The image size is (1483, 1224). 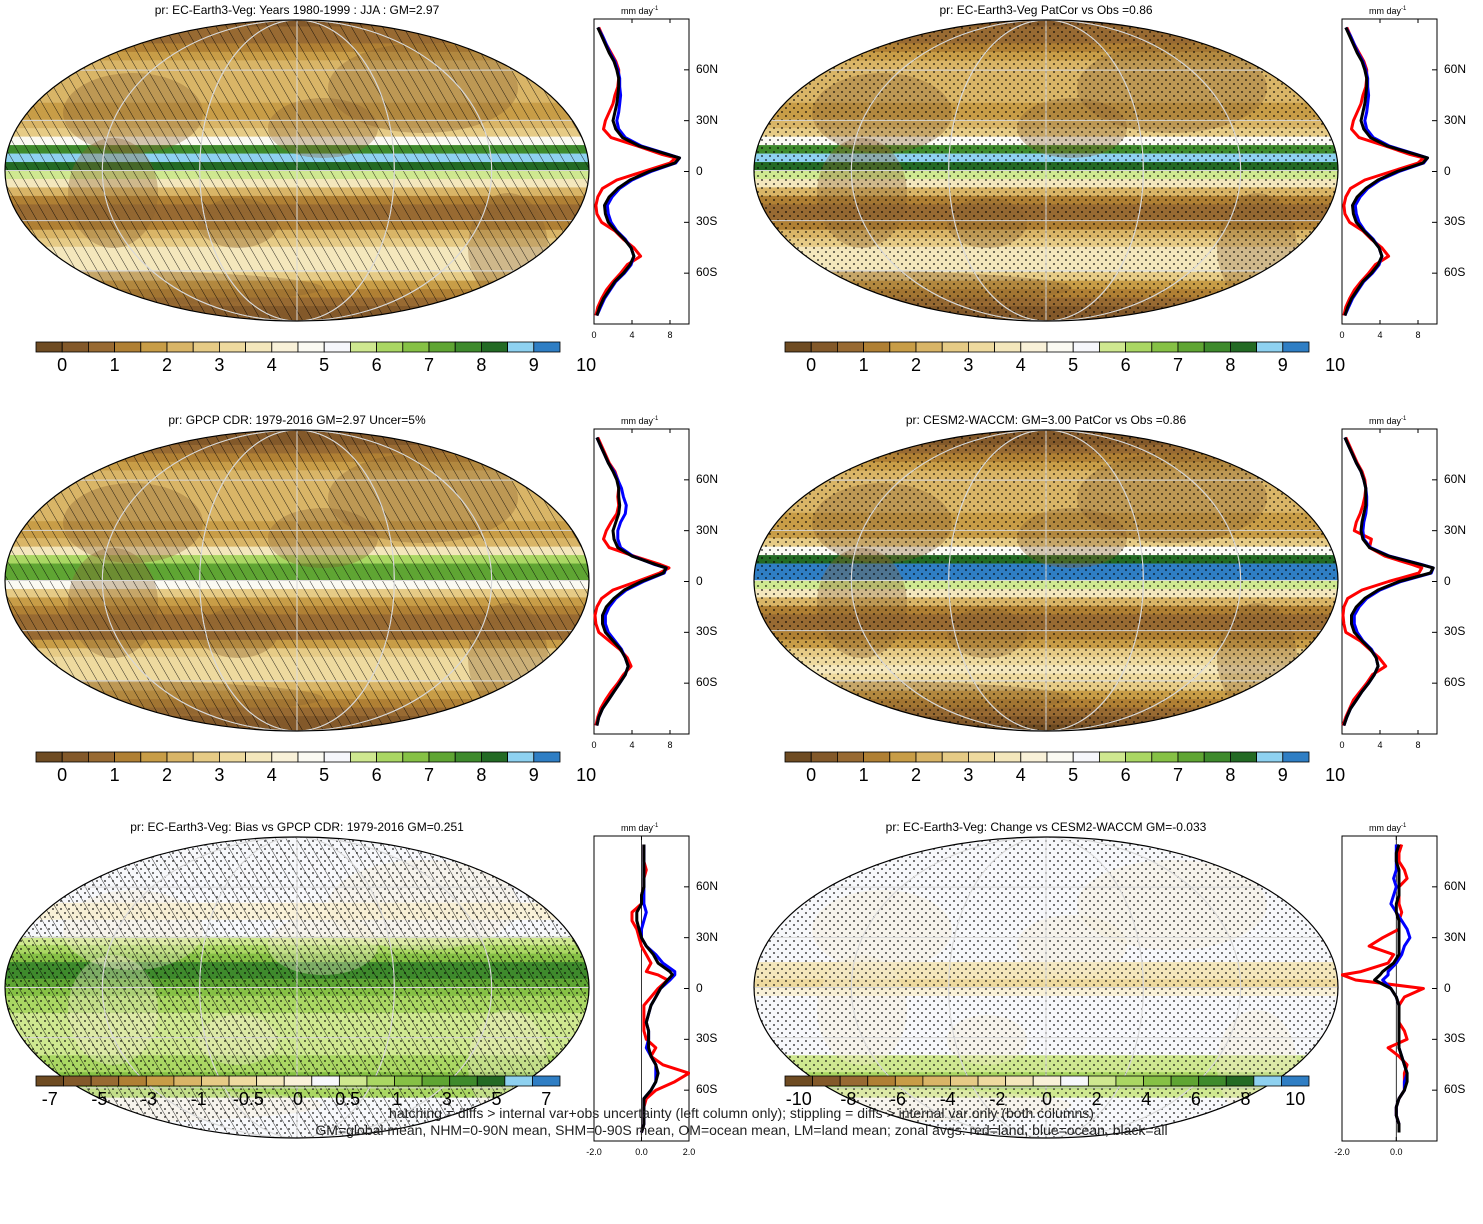 I want to click on p5-colorbar, so click(x=298, y=1081).